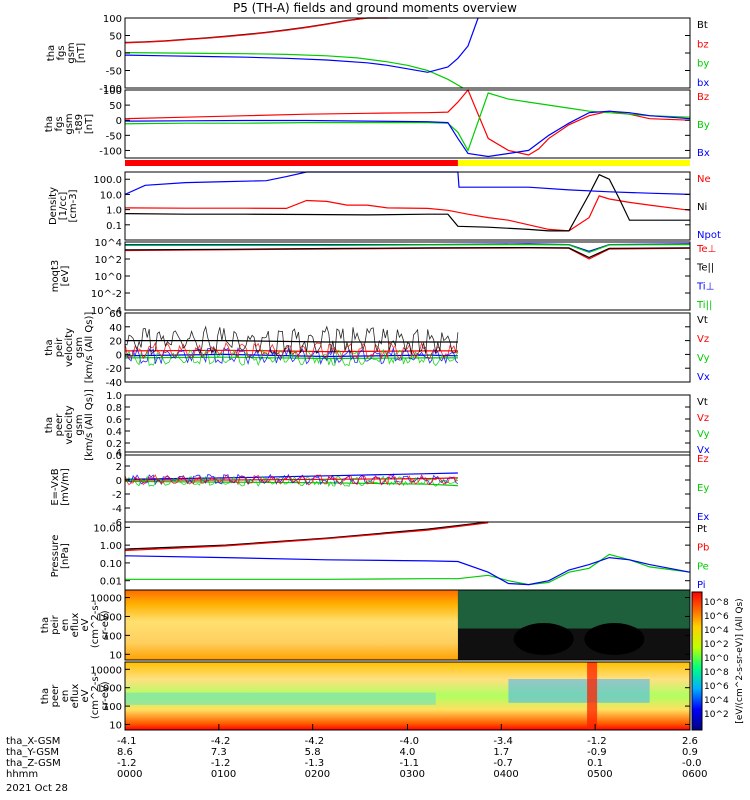 The width and height of the screenshot is (750, 800). I want to click on xaxis-row-label: hhmm, so click(22, 774).